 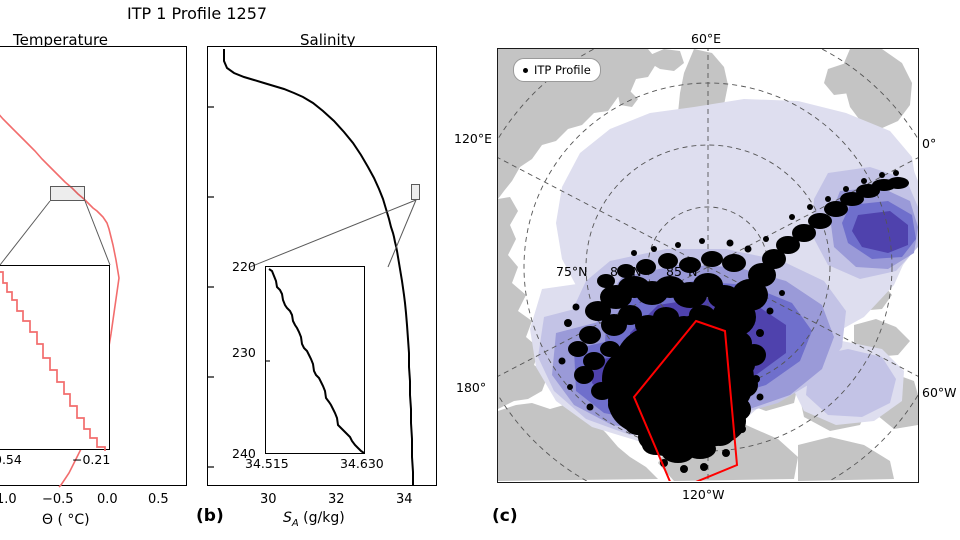 I want to click on panel-label-c: (c), so click(x=505, y=516).